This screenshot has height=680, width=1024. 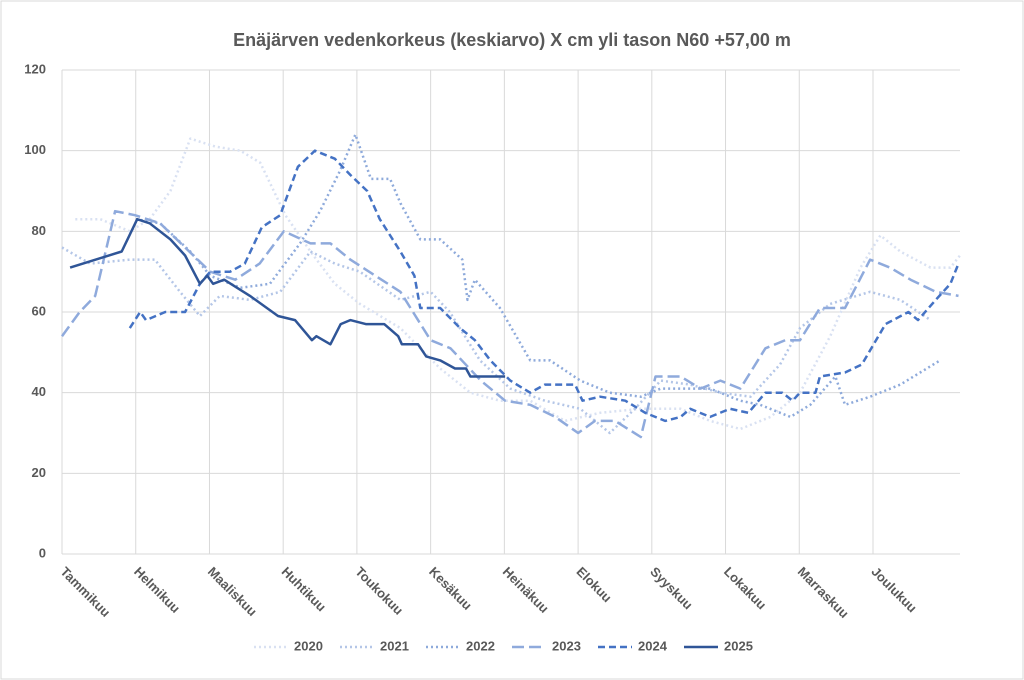 What do you see at coordinates (39, 472) in the screenshot?
I see `y-tick-label: 20` at bounding box center [39, 472].